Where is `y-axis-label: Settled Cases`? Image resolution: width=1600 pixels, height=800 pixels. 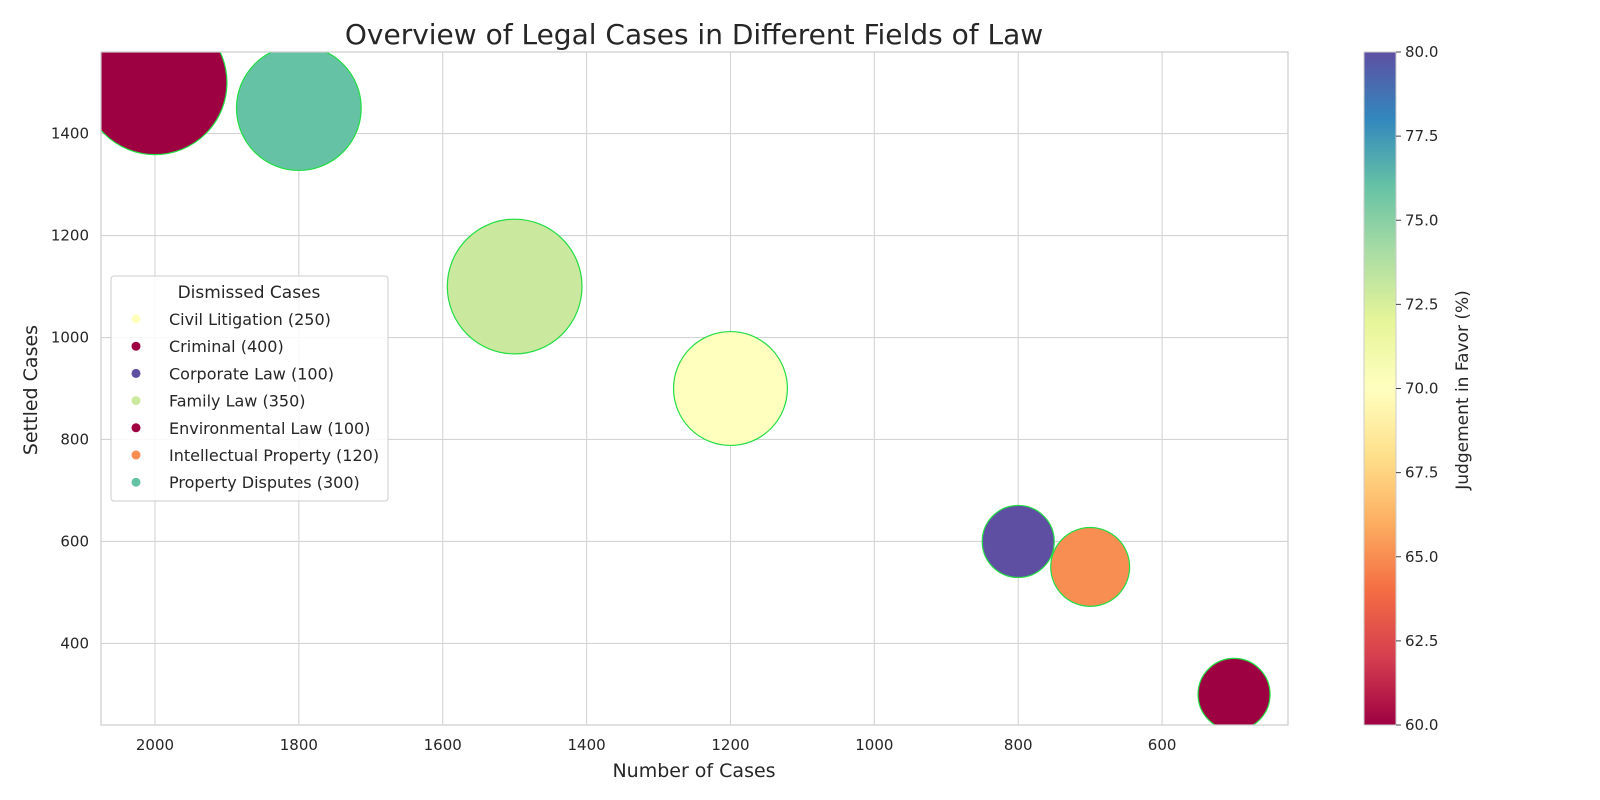
y-axis-label: Settled Cases is located at coordinates (31, 390).